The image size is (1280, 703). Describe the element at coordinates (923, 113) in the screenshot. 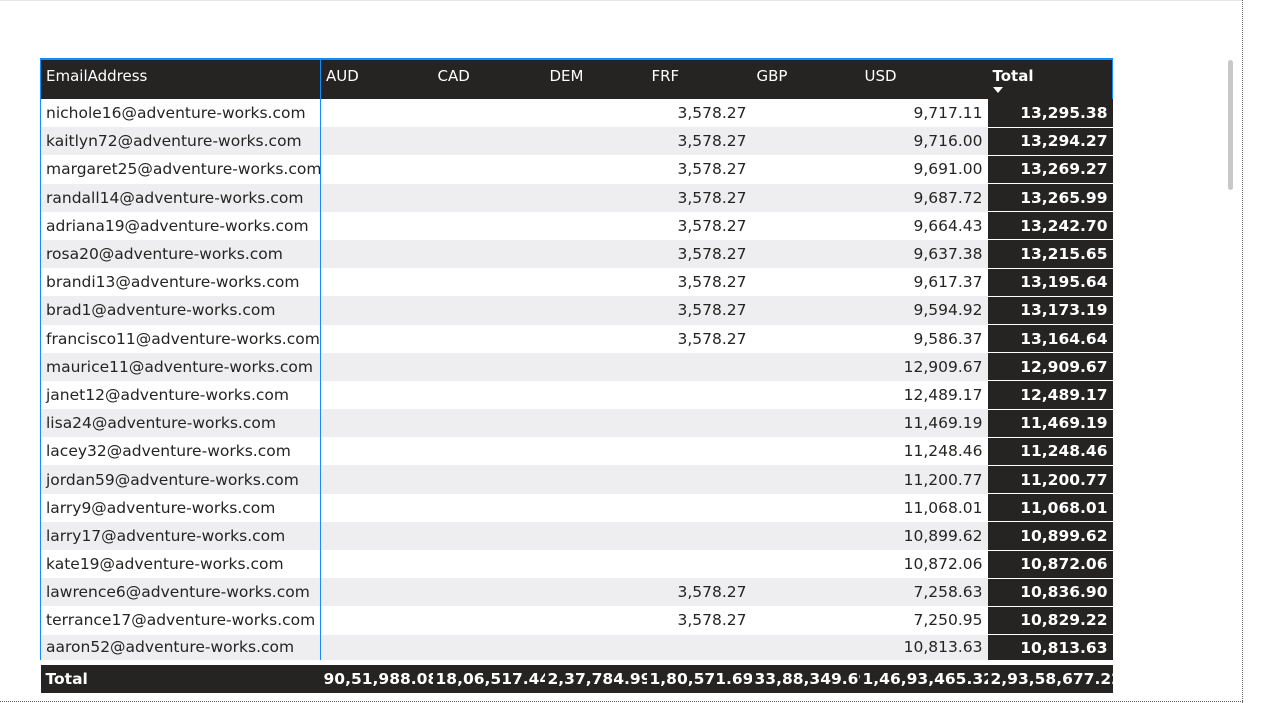

I see `usd-cell: 9,717.11` at that location.